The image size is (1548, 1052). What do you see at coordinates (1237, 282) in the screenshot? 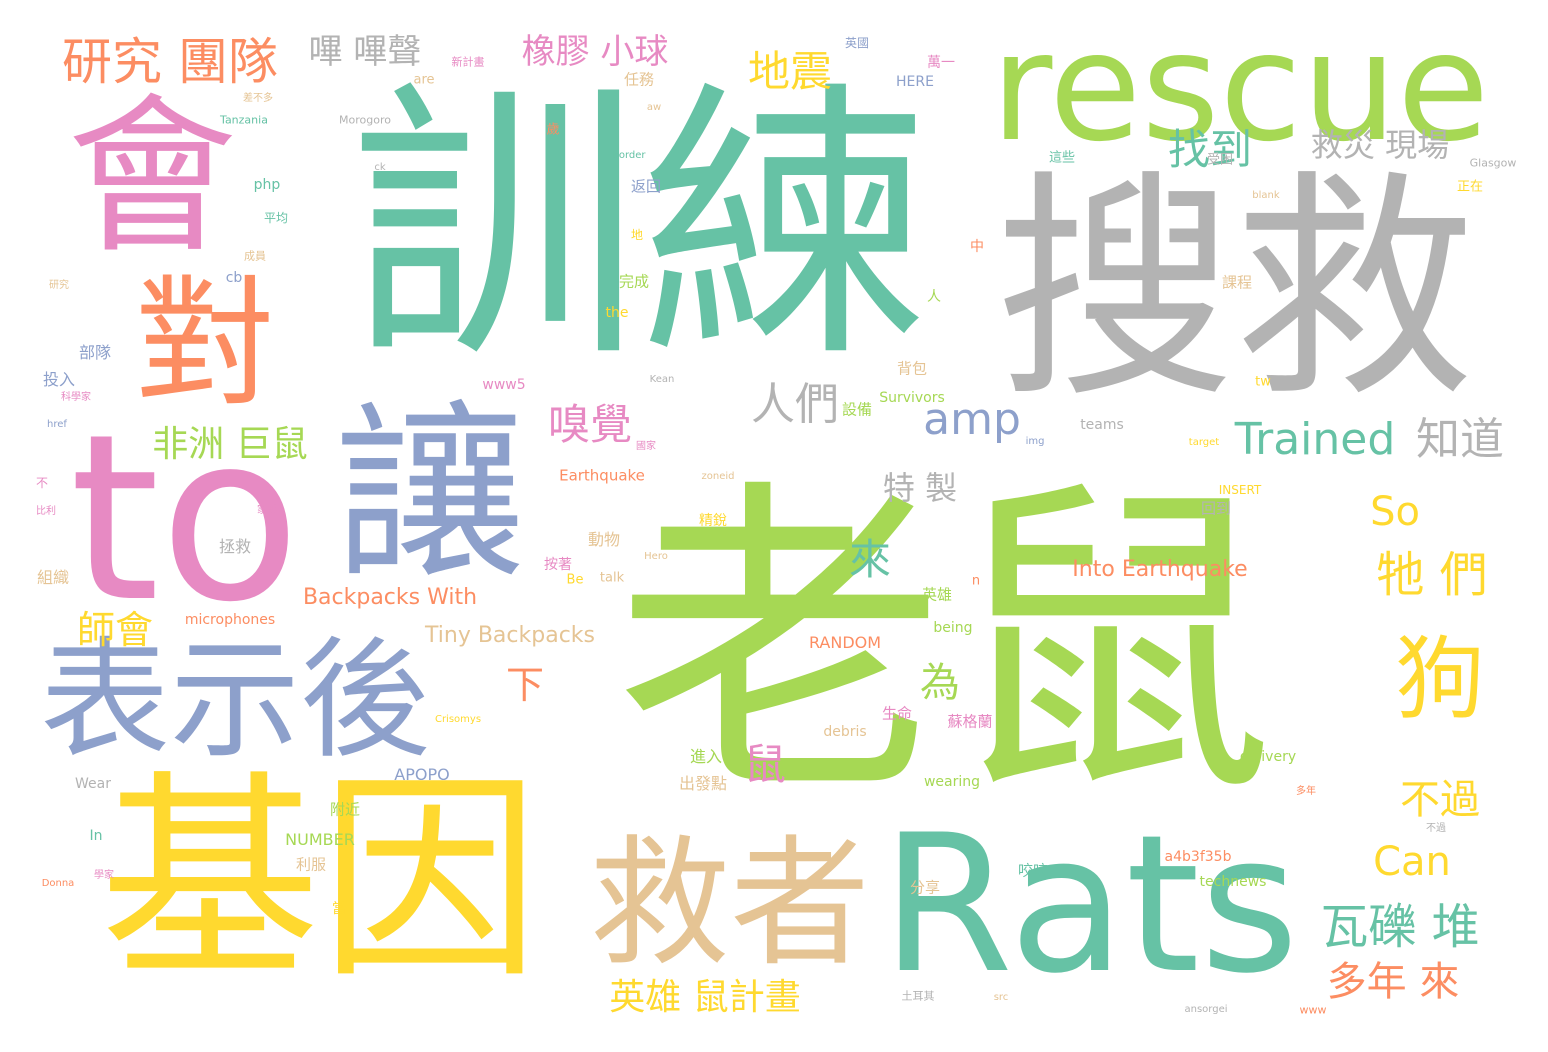
I see `word-course: 課程` at bounding box center [1237, 282].